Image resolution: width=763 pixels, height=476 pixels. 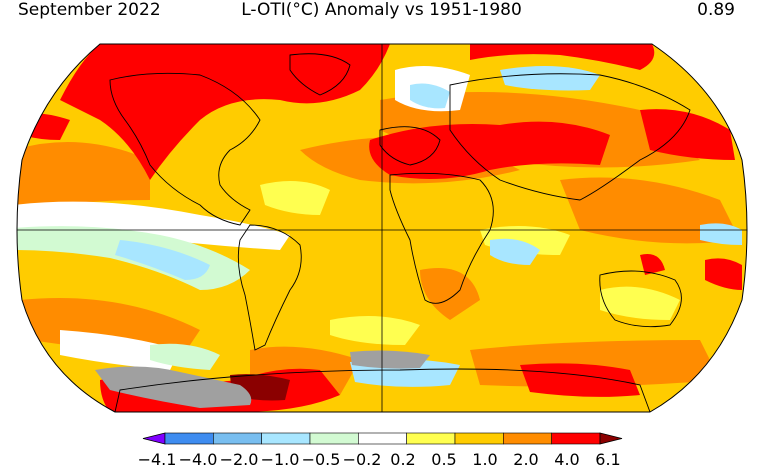 What do you see at coordinates (562, 57) in the screenshot?
I see `anomaly-region-arctic-siberia` at bounding box center [562, 57].